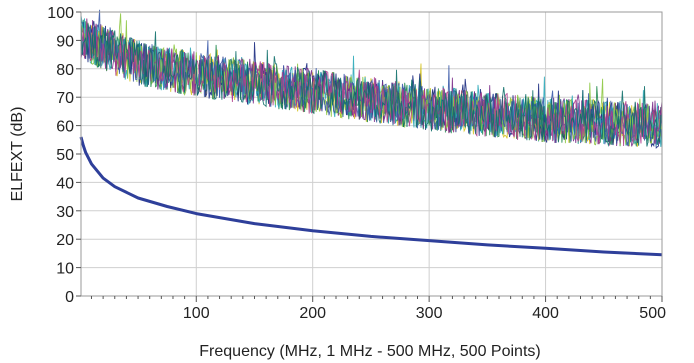 This screenshot has width=694, height=363. Describe the element at coordinates (652, 313) in the screenshot. I see `x-tick-label: 500` at that location.